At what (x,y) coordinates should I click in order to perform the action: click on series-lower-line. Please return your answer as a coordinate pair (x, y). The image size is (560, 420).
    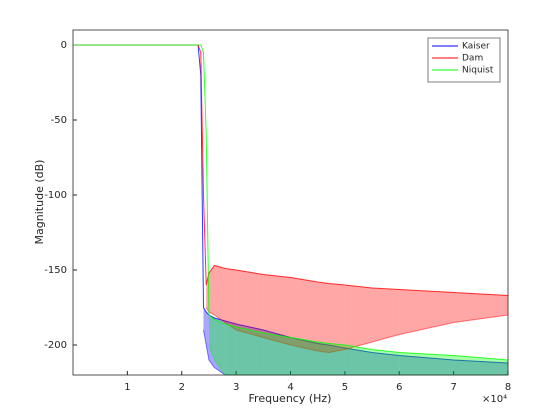
    Looking at the image, I should click on (357, 330).